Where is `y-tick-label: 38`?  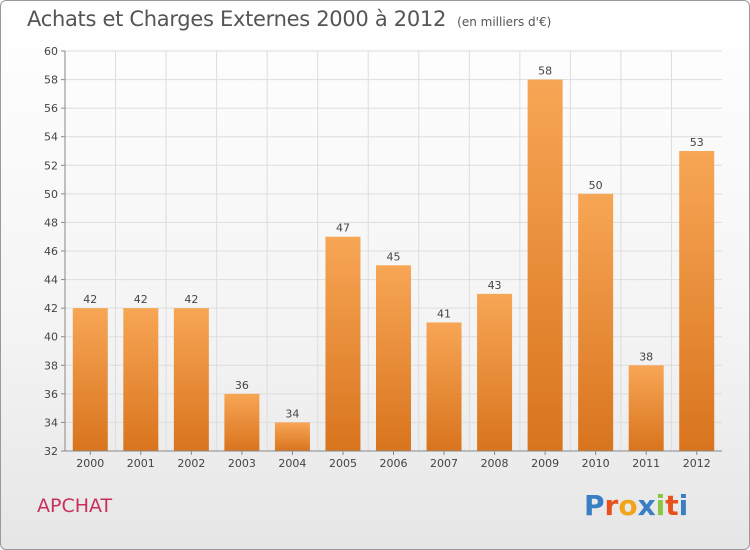 y-tick-label: 38 is located at coordinates (51, 365).